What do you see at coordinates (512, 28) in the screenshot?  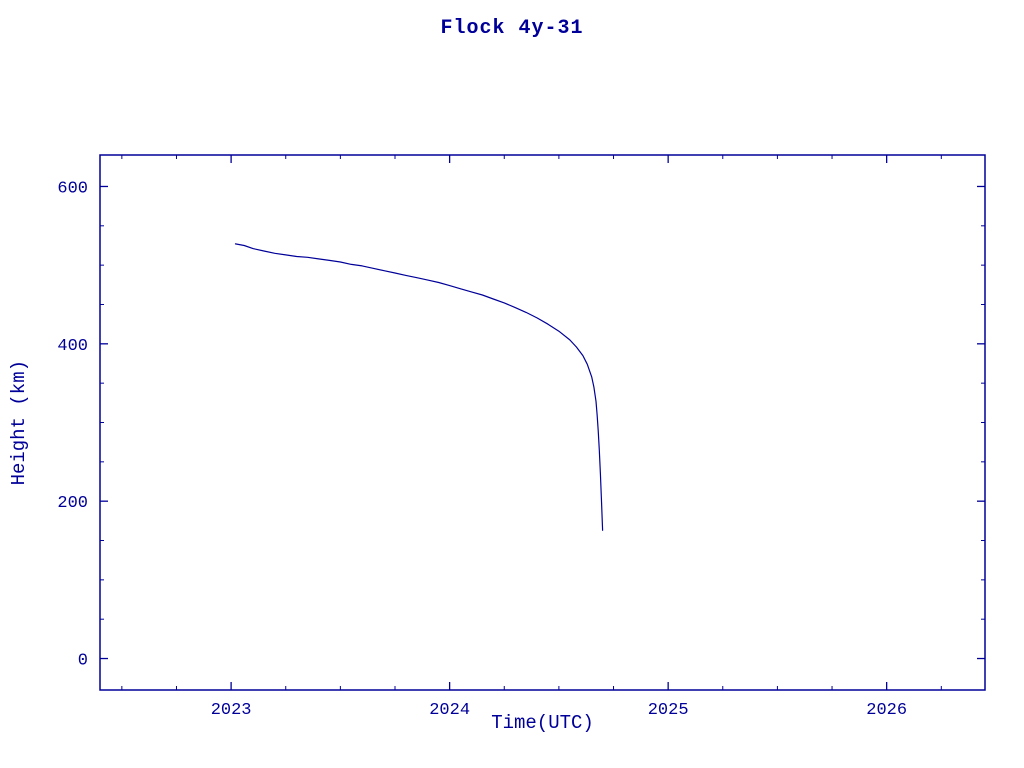 I see `chart-title: Flock 4y-31` at bounding box center [512, 28].